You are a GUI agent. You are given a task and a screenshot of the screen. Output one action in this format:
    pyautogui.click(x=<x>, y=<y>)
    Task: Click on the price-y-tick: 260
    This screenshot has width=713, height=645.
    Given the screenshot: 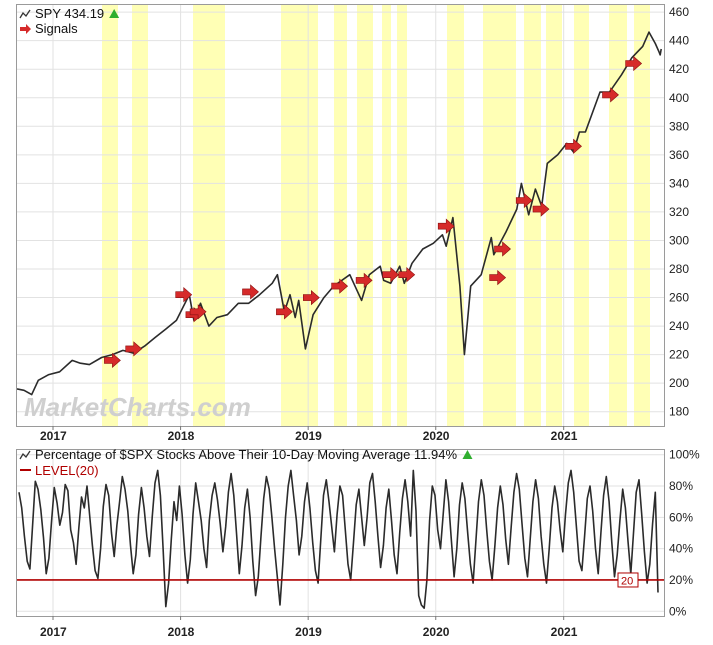 What is the action you would take?
    pyautogui.click(x=679, y=298)
    